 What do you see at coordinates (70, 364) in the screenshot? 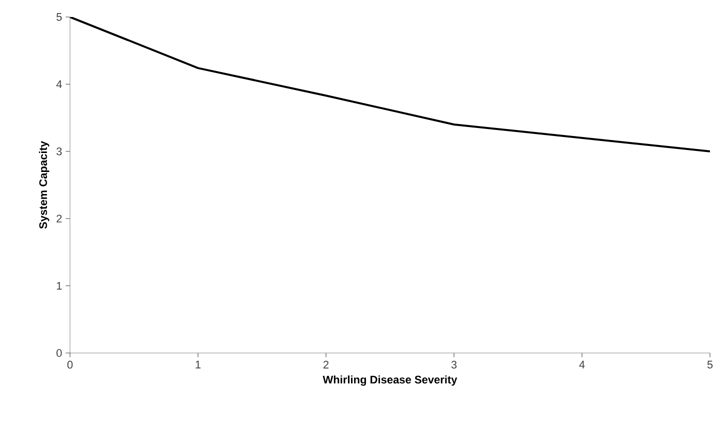
I see `x-tick-label: 0` at bounding box center [70, 364].